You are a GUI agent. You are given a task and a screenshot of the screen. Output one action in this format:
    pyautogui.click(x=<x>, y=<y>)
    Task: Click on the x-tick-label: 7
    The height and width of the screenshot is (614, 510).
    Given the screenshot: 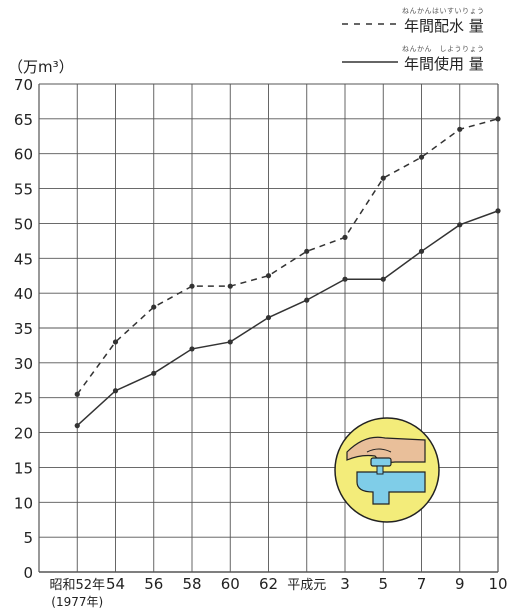 What is the action you would take?
    pyautogui.click(x=422, y=584)
    